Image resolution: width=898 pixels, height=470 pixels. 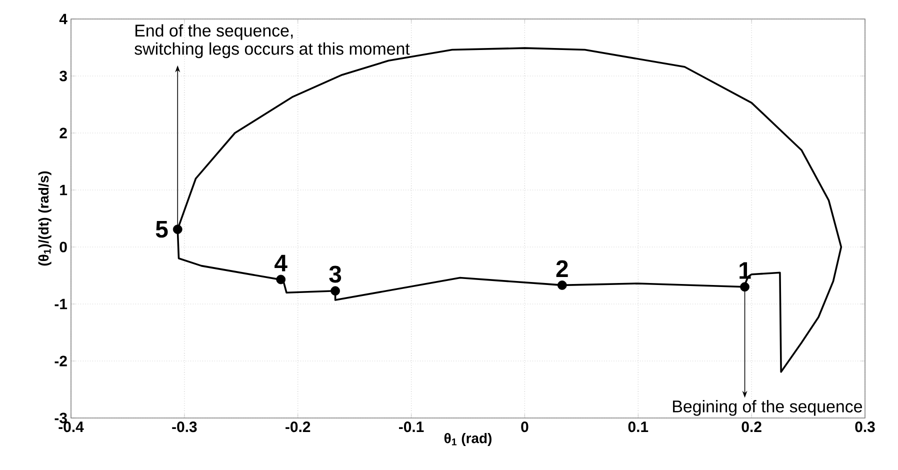 I want to click on y-tick-label: -2, so click(x=60, y=361).